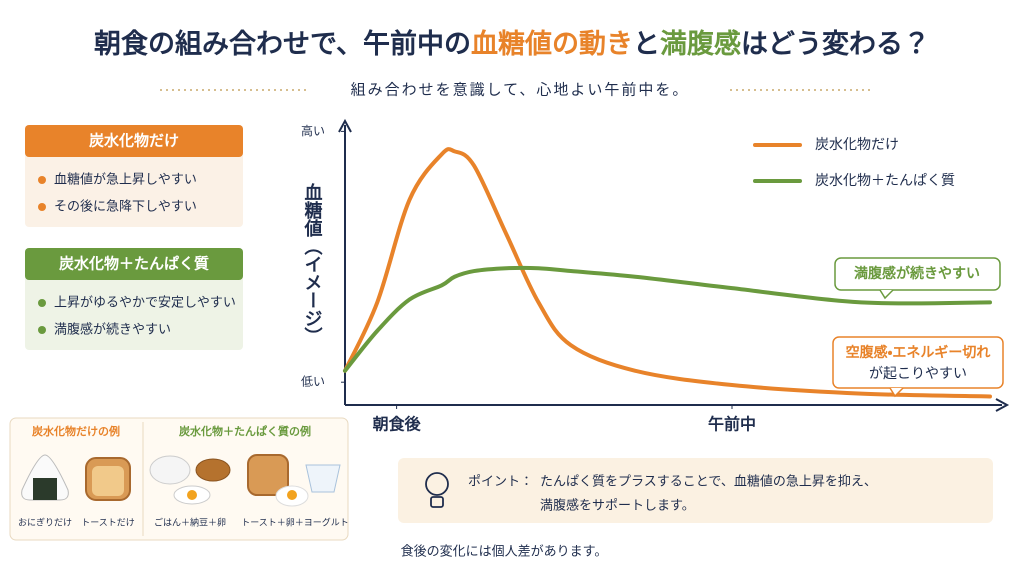 This screenshot has height=576, width=1024. I want to click on callout-text: 満腹感が続きやすい, so click(917, 273).